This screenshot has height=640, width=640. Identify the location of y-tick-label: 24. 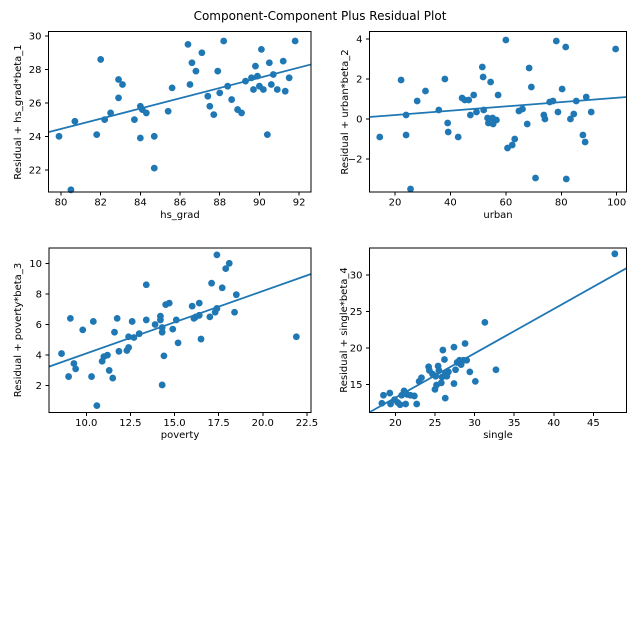
(35, 137).